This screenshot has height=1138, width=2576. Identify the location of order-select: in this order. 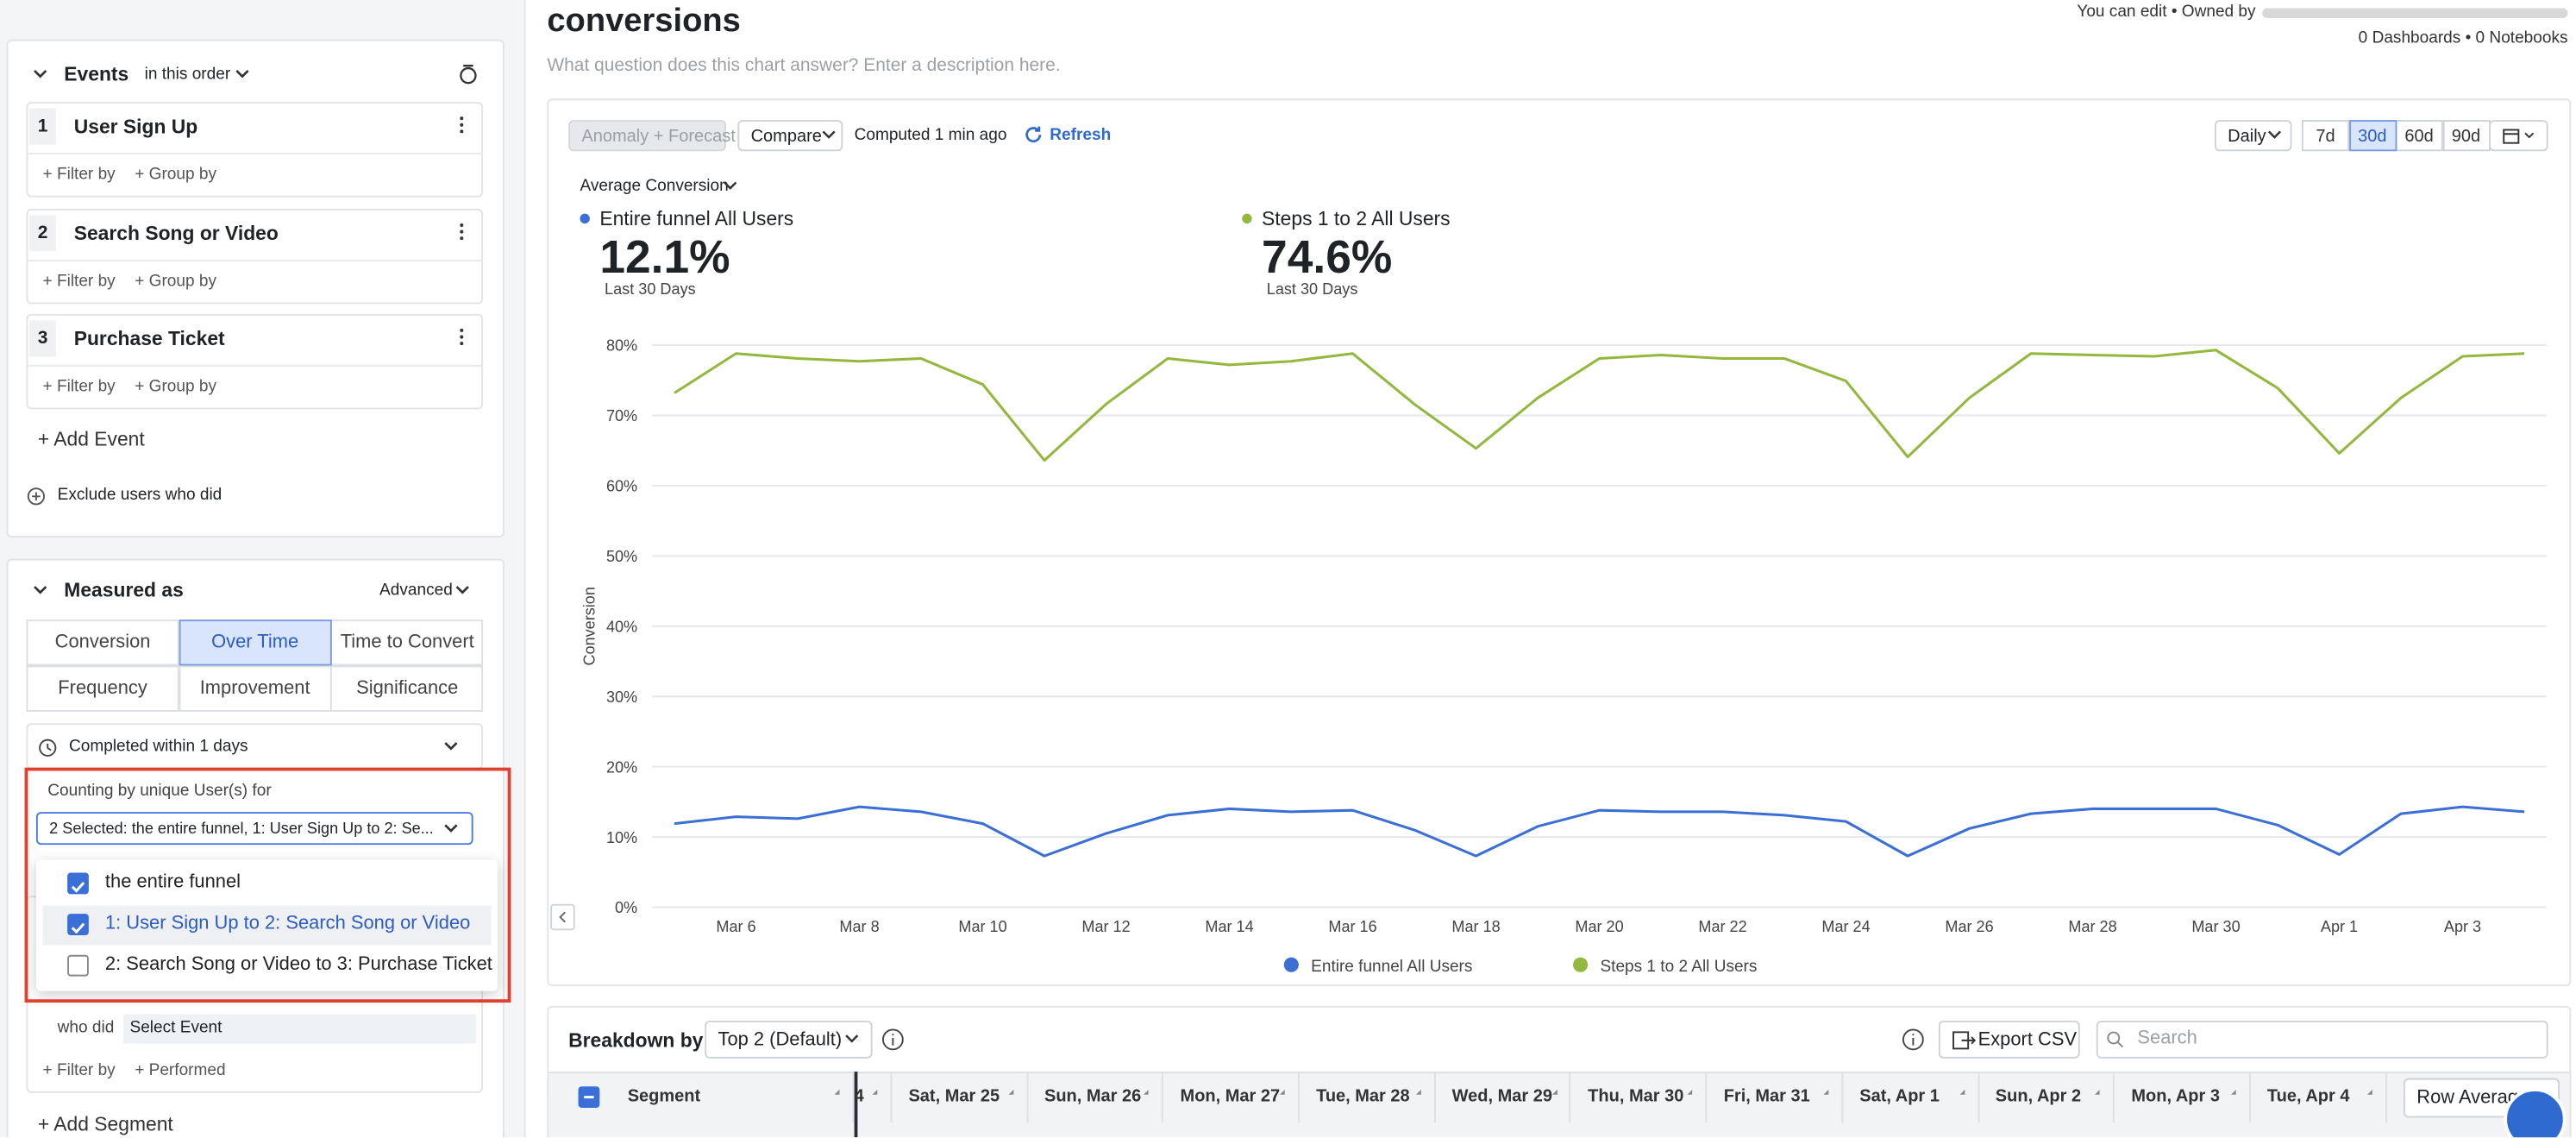
(188, 75).